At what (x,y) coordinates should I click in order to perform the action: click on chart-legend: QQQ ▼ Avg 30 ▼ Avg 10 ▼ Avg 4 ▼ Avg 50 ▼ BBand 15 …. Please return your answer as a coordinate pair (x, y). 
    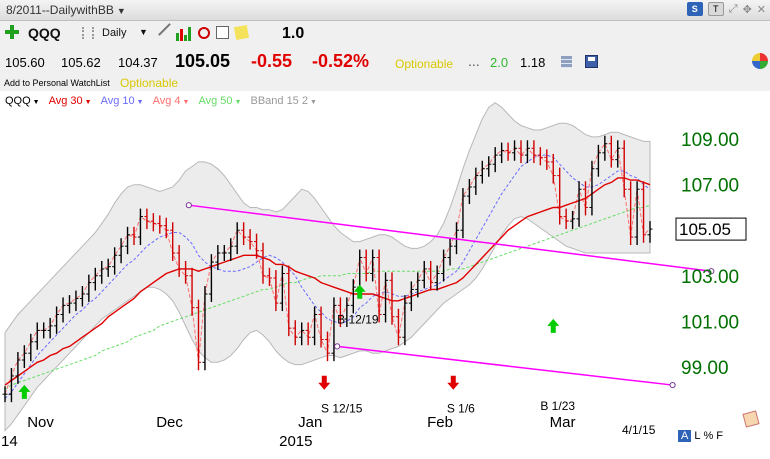
    Looking at the image, I should click on (161, 101).